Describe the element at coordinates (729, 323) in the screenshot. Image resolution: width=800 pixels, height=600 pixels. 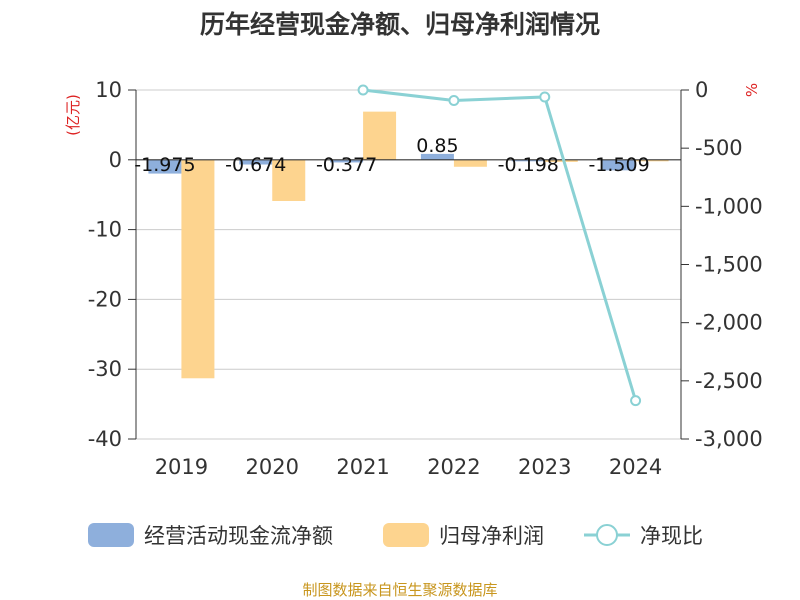
I see `right-tick-label: -2,000` at that location.